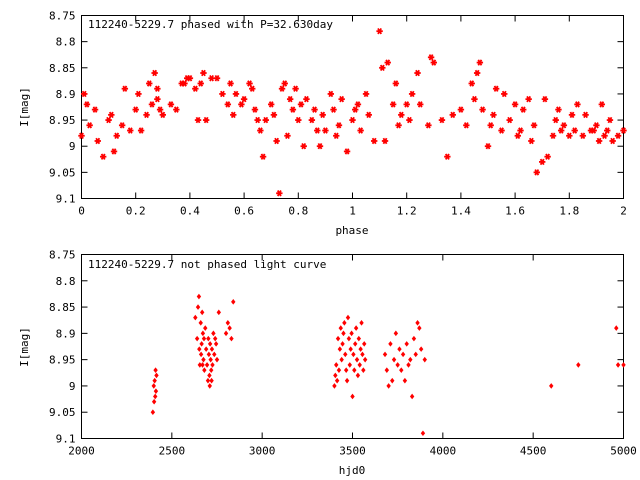  Describe the element at coordinates (623, 451) in the screenshot. I see `unphased-x-tick-label: 5000` at that location.